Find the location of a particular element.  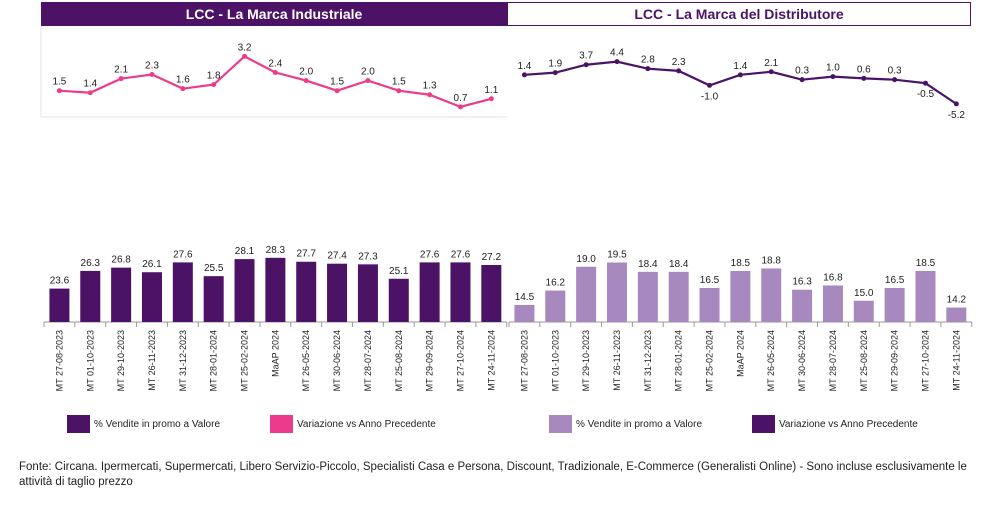

legend-left-bars: % Vendite in promo a Valore is located at coordinates (143, 424).